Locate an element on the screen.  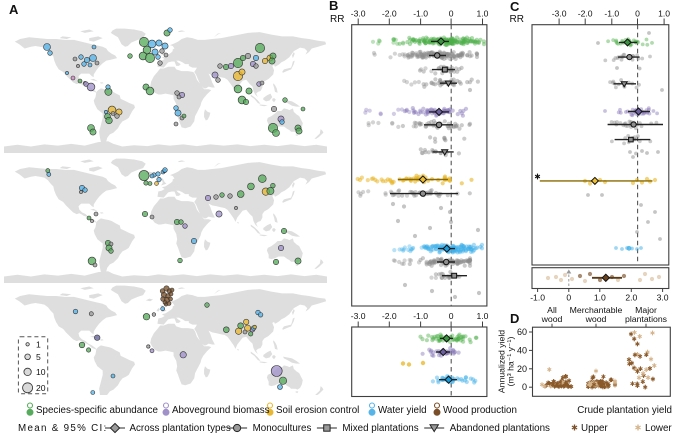
svg-text: Mean & 95% CI: is located at coordinates (63, 428).